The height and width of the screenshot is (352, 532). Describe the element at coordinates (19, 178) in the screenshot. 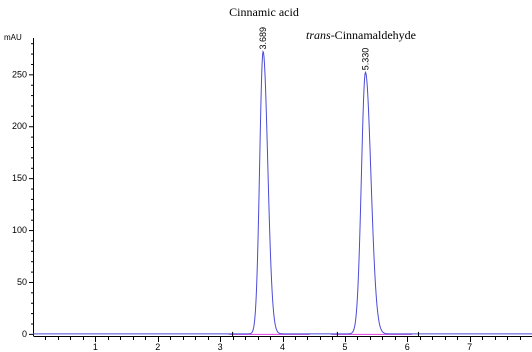

I see `y-tick-label: 150` at that location.